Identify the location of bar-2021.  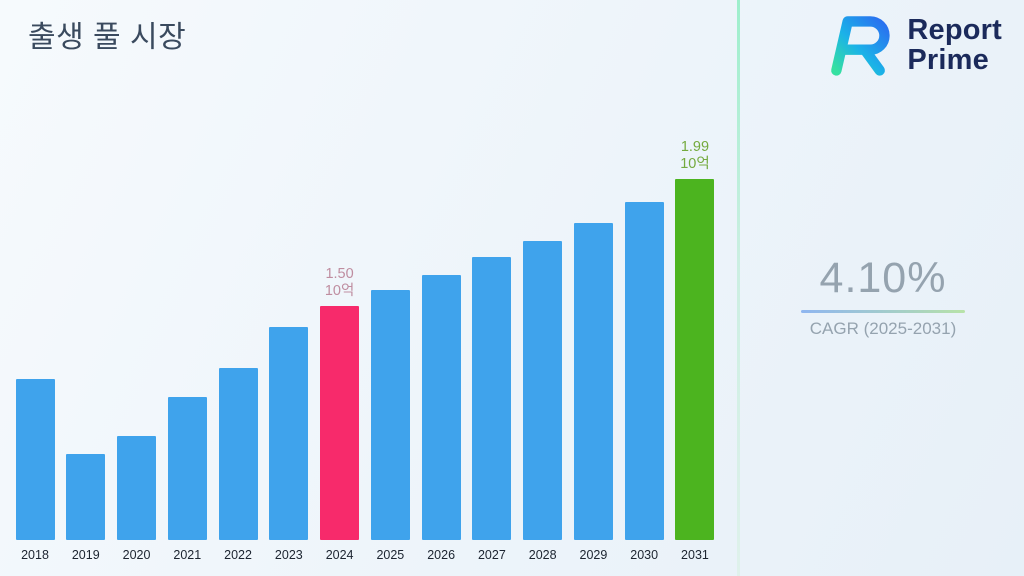
(187, 468).